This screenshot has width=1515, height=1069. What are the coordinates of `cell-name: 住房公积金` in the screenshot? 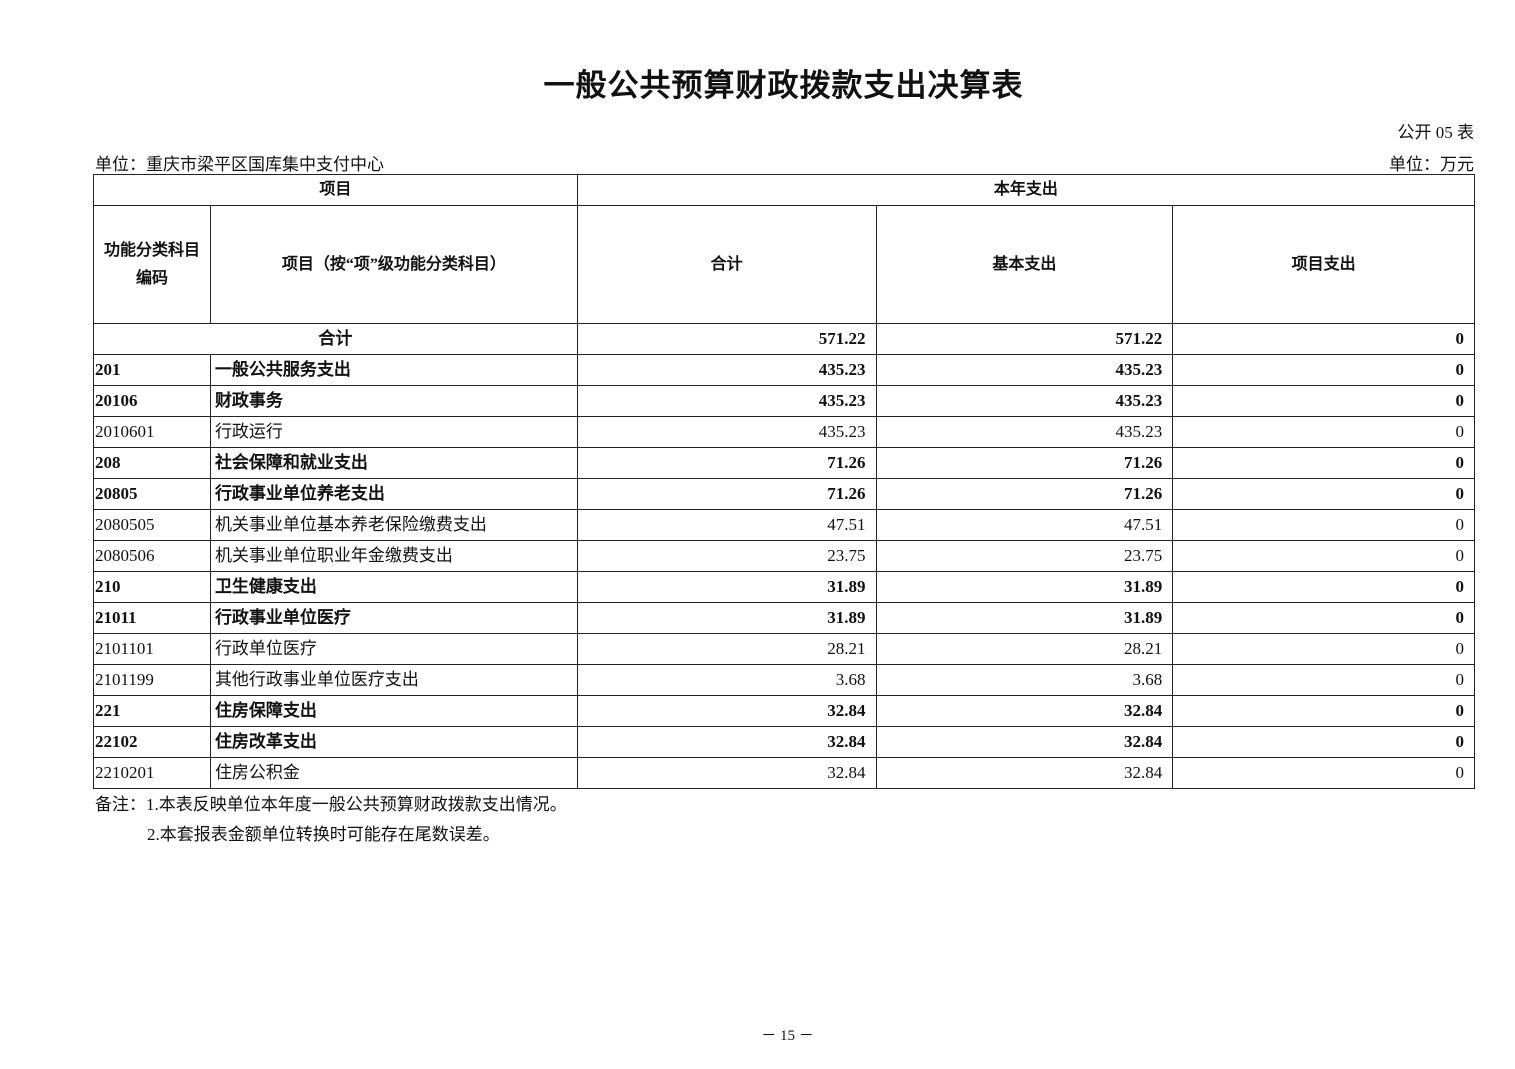 It's located at (393, 773).